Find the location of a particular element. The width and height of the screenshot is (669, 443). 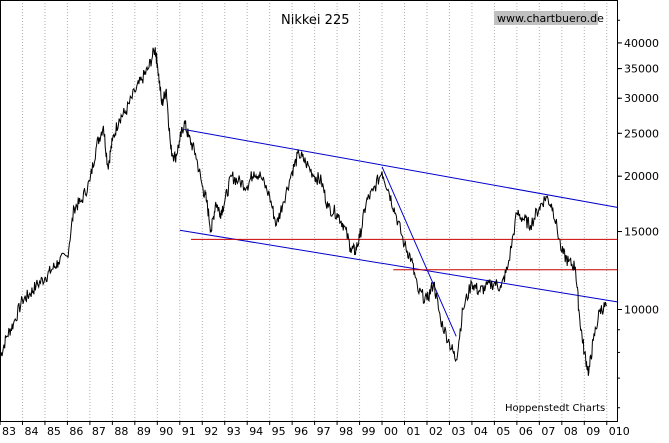

x-tick-label-04: 04 is located at coordinates (481, 431).